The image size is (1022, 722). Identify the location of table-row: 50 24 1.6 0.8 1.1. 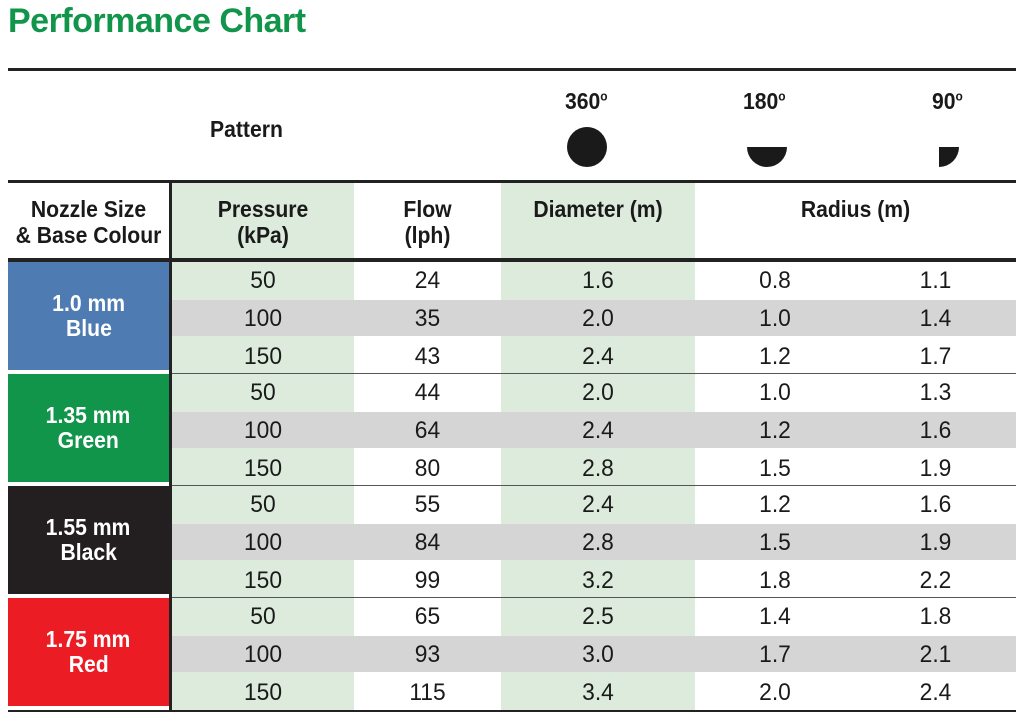
(594, 280).